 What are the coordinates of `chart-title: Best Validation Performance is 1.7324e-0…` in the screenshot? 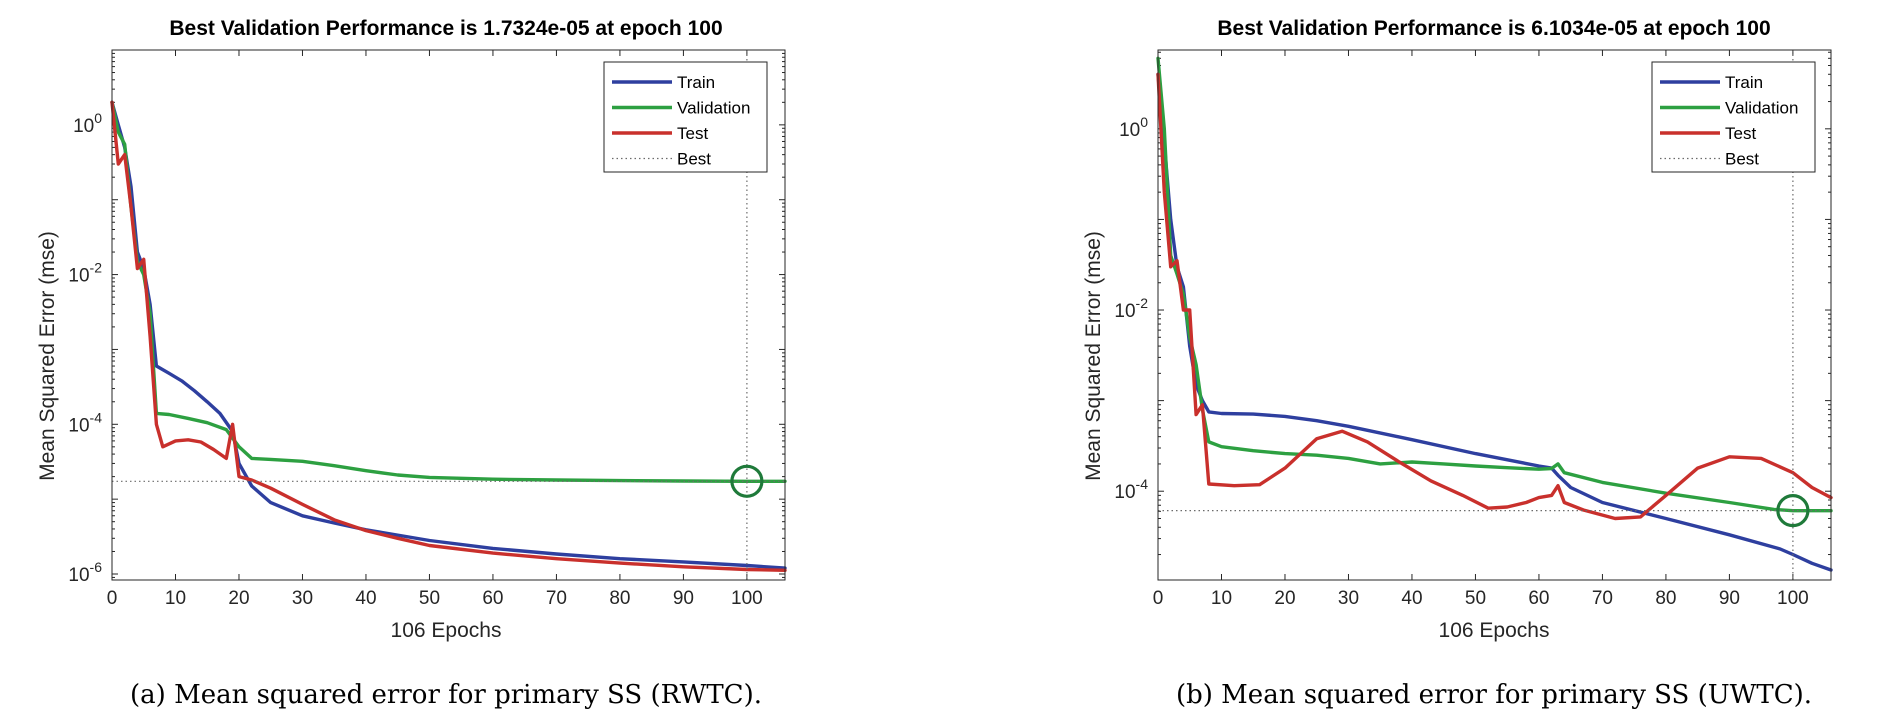 It's located at (445, 28).